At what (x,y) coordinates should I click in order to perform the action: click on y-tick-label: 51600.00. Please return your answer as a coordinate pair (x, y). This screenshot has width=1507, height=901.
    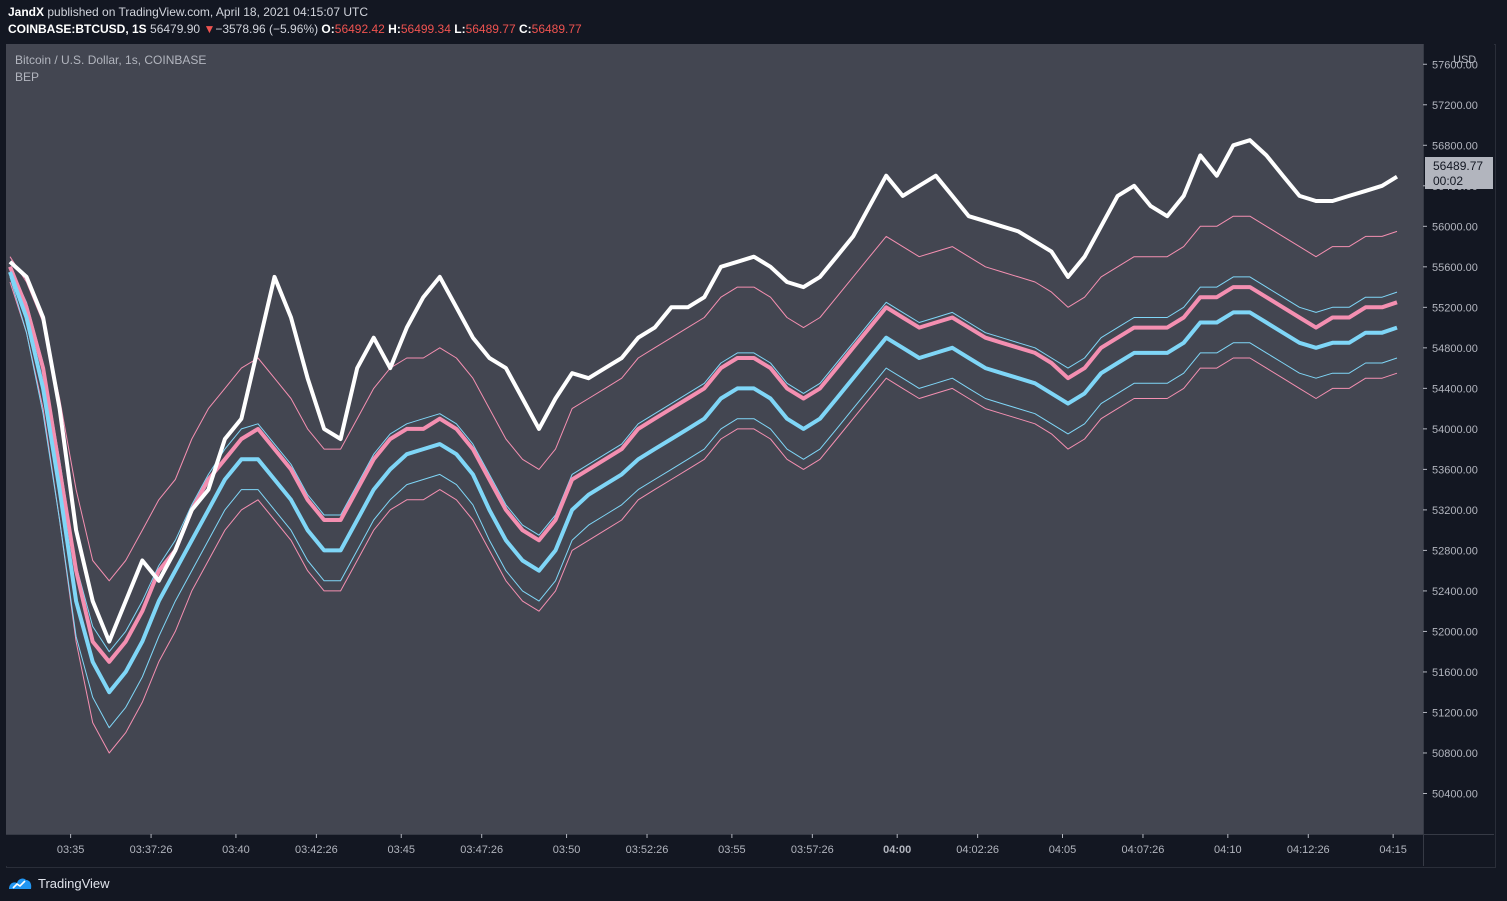
    Looking at the image, I should click on (1455, 673).